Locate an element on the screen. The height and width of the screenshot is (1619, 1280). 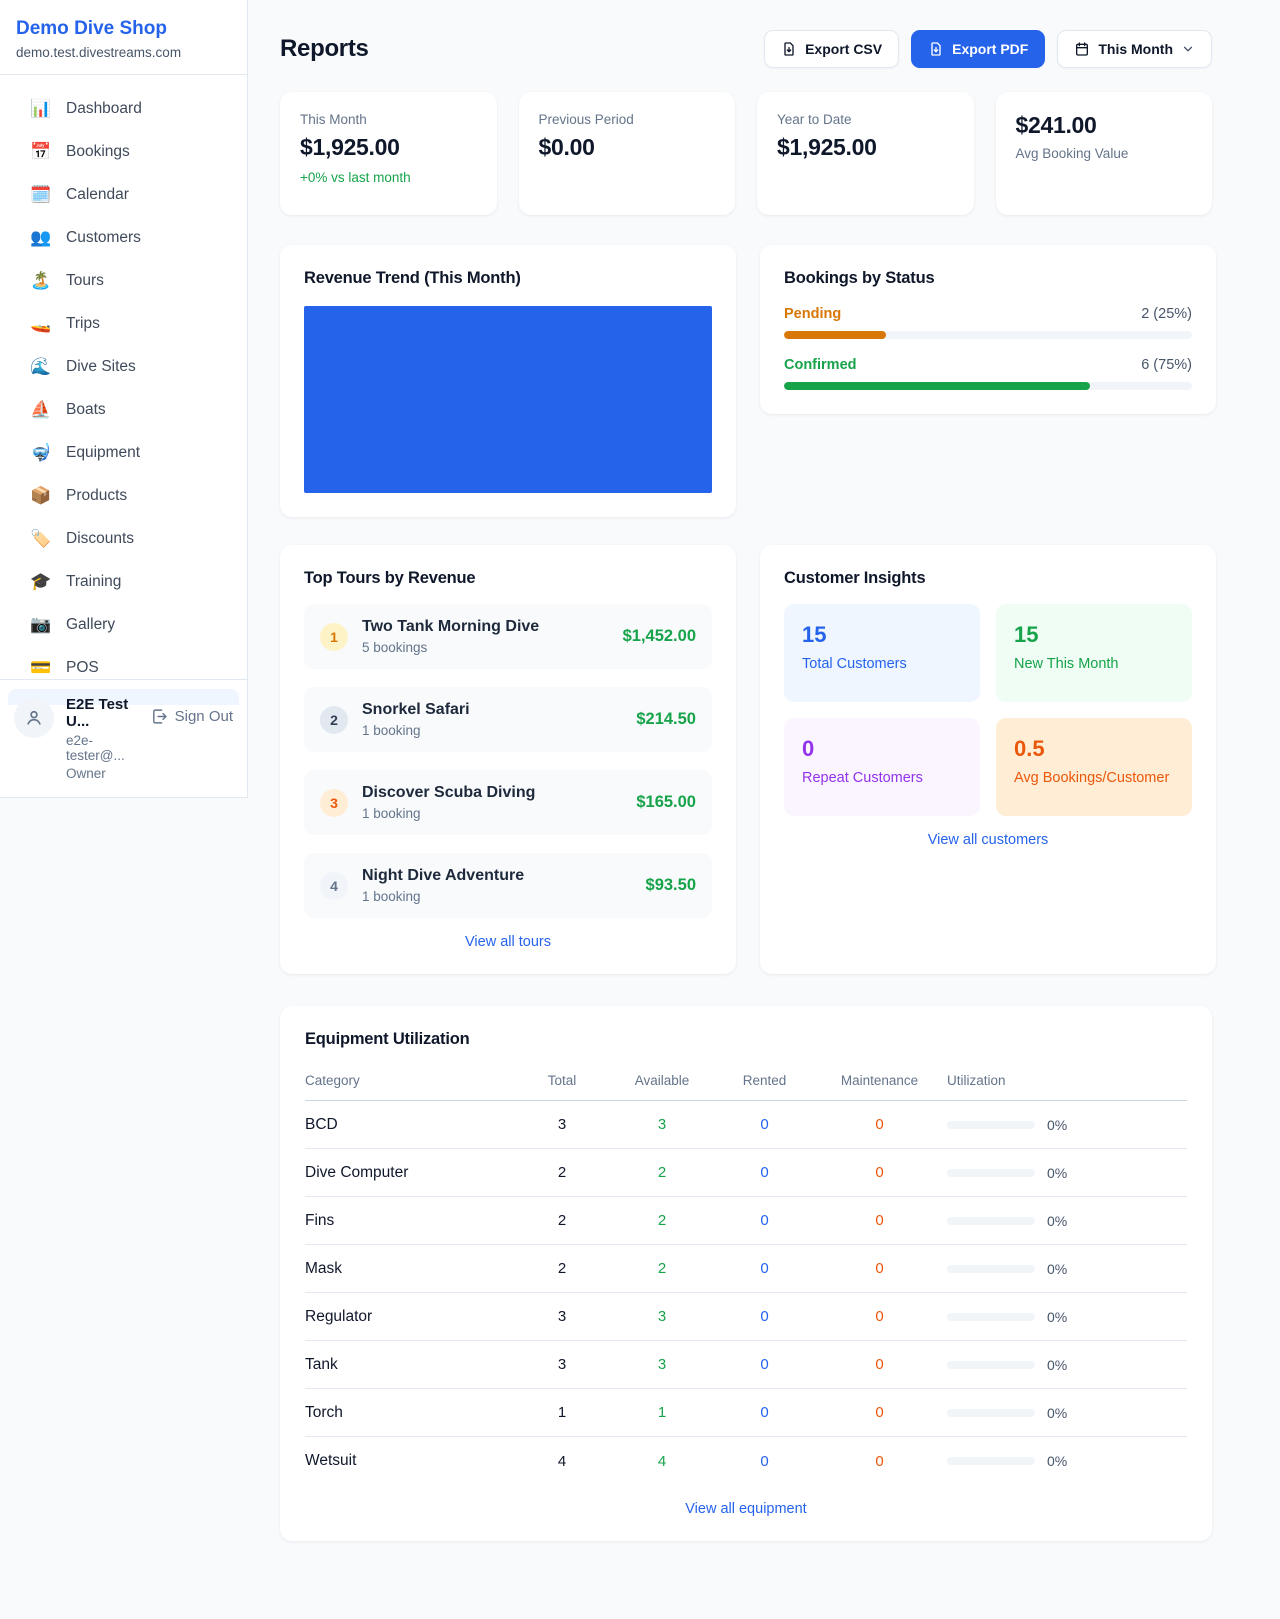
tile-label: Avg Bookings/Customer is located at coordinates (1092, 778).